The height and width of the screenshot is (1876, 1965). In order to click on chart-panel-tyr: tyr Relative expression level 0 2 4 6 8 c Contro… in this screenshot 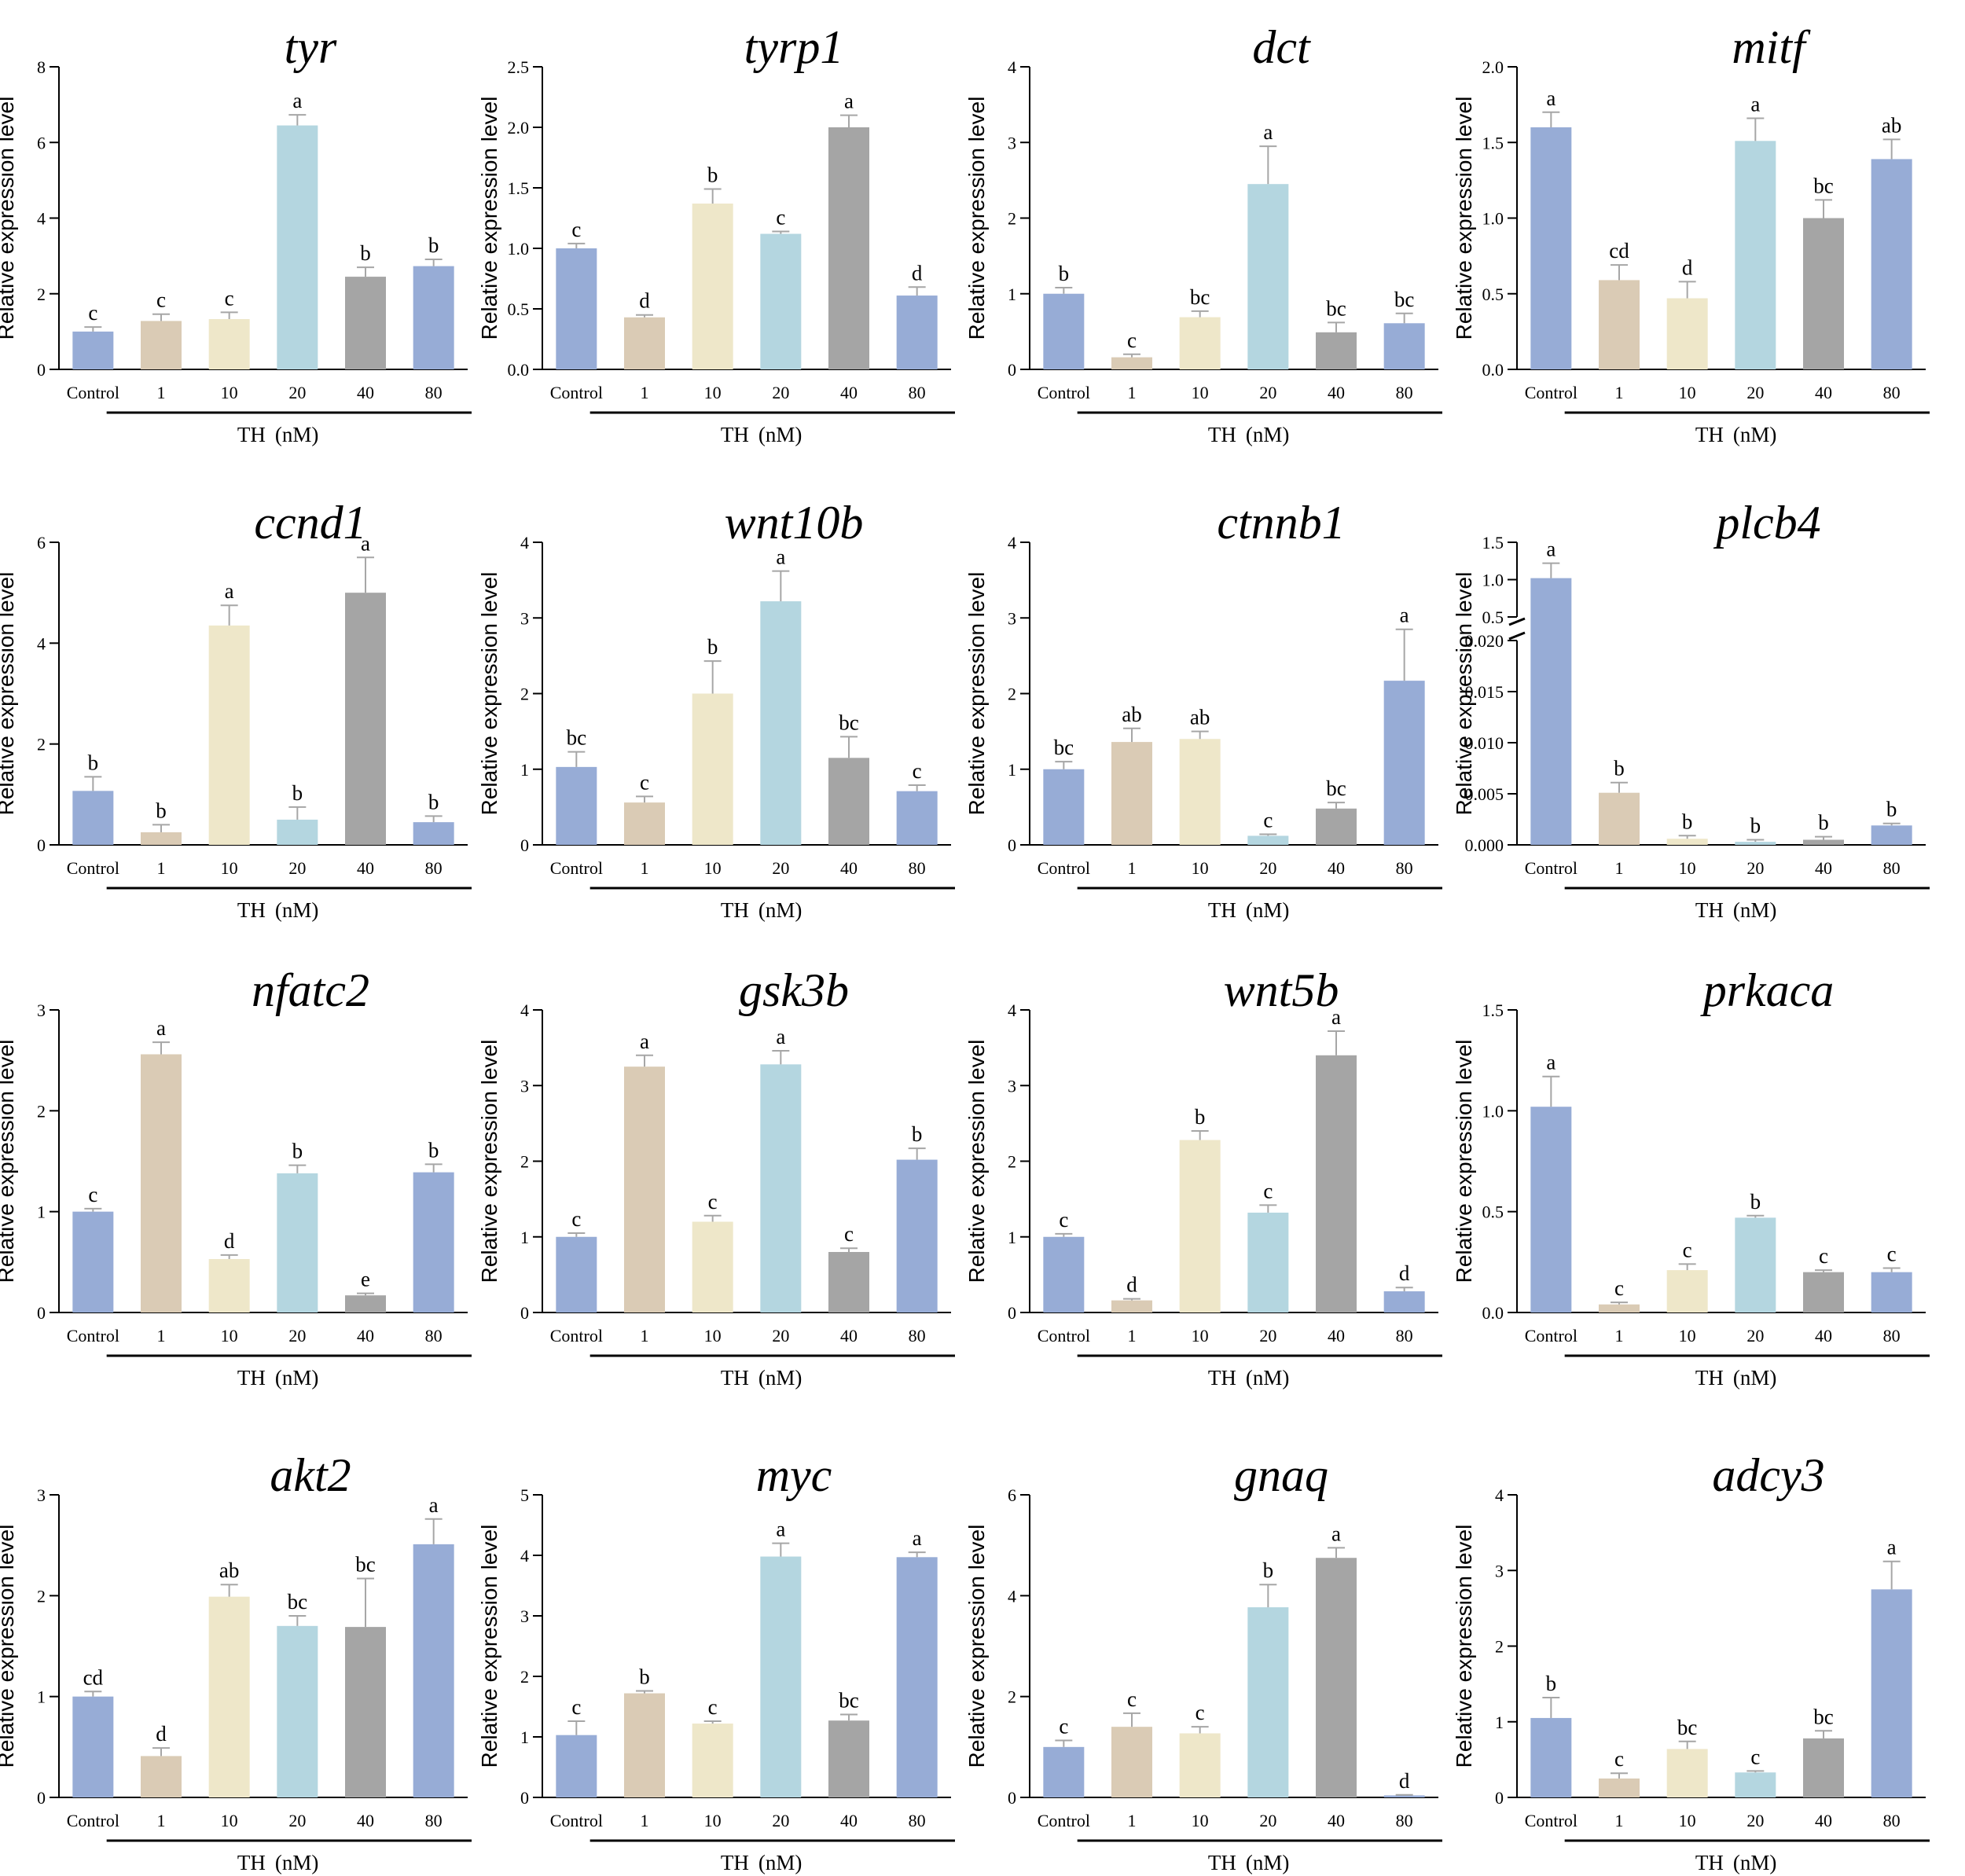, I will do `click(236, 233)`.